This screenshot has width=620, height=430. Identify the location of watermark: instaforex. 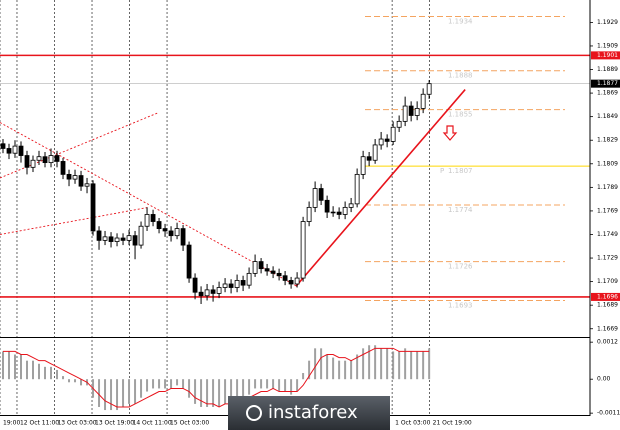
(309, 413).